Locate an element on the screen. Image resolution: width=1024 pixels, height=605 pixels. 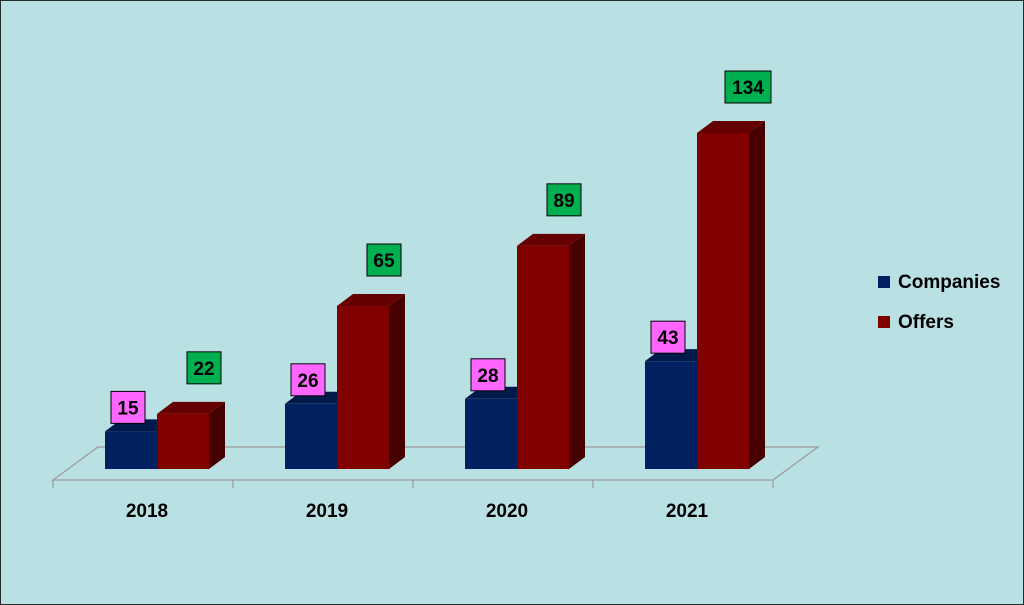
floor-plane is located at coordinates (435, 463).